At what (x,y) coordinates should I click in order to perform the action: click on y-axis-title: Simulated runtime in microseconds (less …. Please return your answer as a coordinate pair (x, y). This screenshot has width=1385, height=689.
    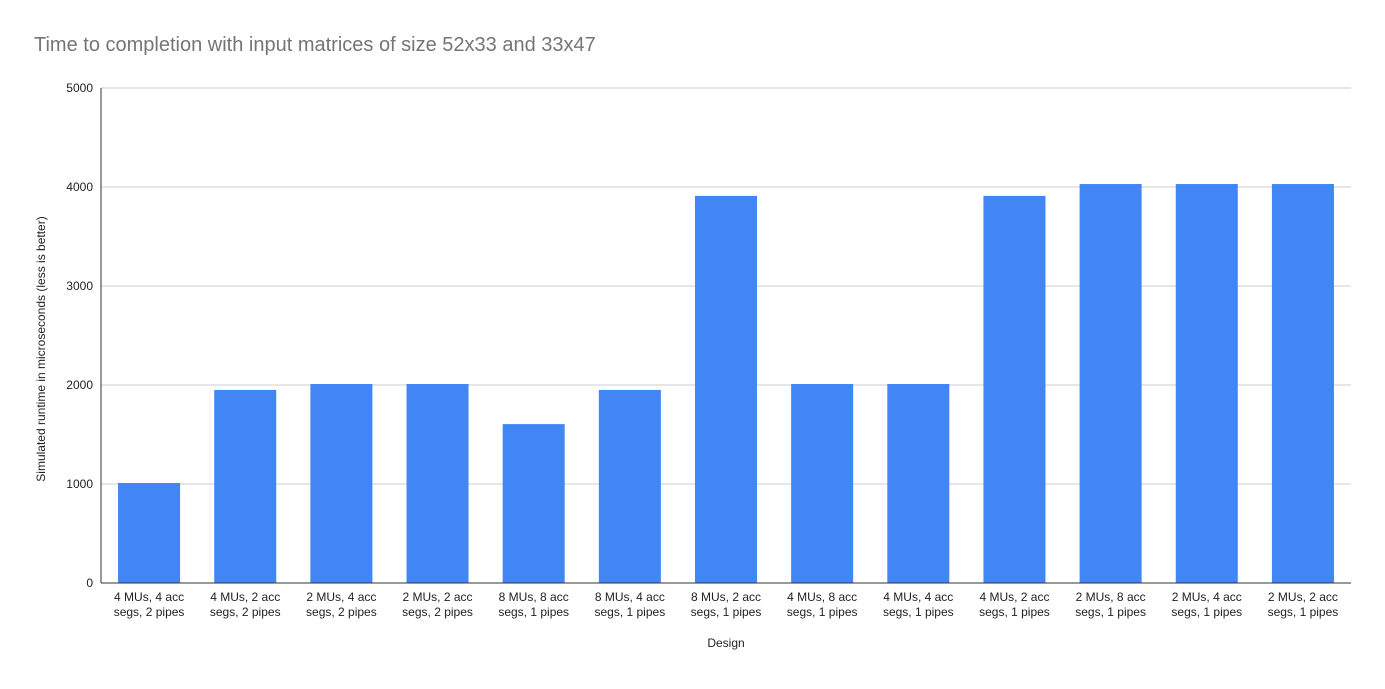
    Looking at the image, I should click on (41, 348).